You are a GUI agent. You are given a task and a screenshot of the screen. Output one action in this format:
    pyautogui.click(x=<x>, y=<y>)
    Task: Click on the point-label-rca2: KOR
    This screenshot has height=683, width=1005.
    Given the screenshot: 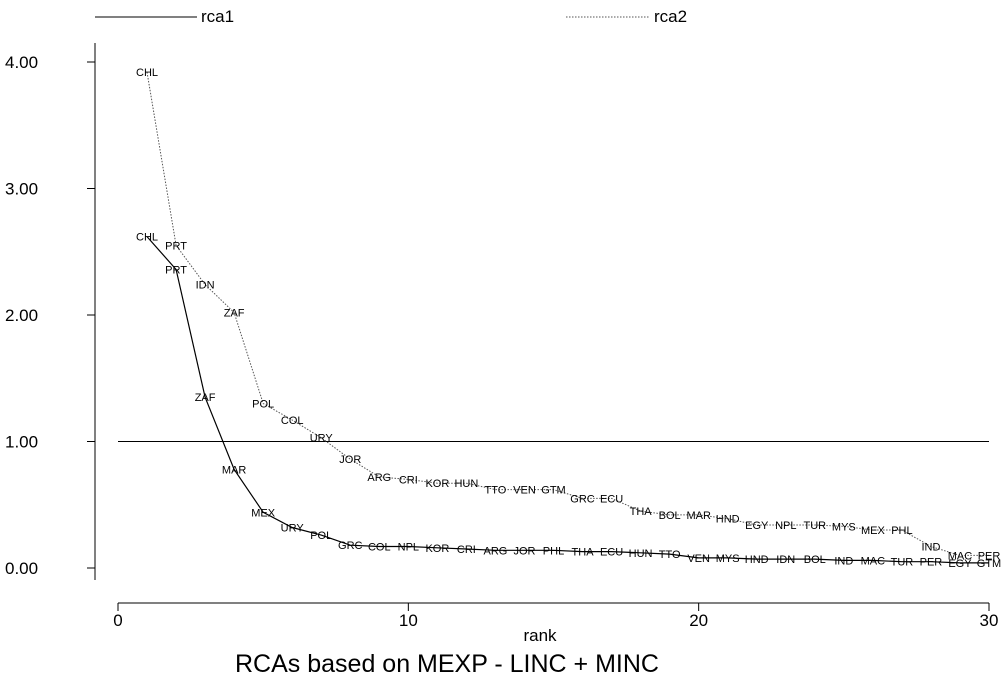 What is the action you would take?
    pyautogui.click(x=437, y=484)
    